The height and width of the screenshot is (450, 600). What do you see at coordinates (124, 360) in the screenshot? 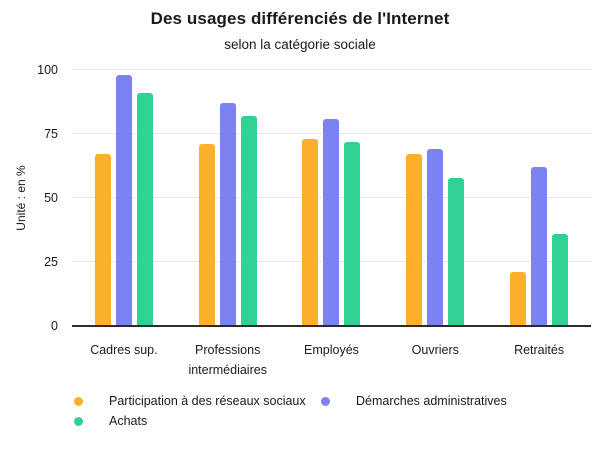
I see `x-axis-label: Cadres sup.` at bounding box center [124, 360].